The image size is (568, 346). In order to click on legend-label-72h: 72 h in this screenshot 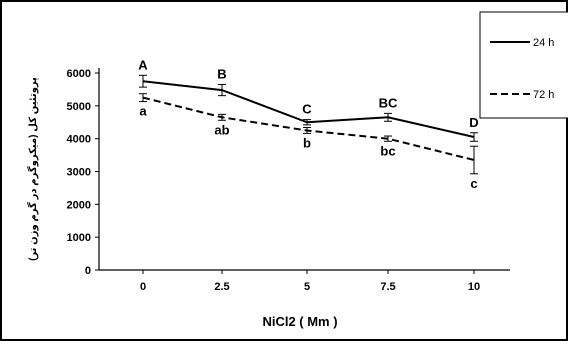, I will do `click(543, 95)`.